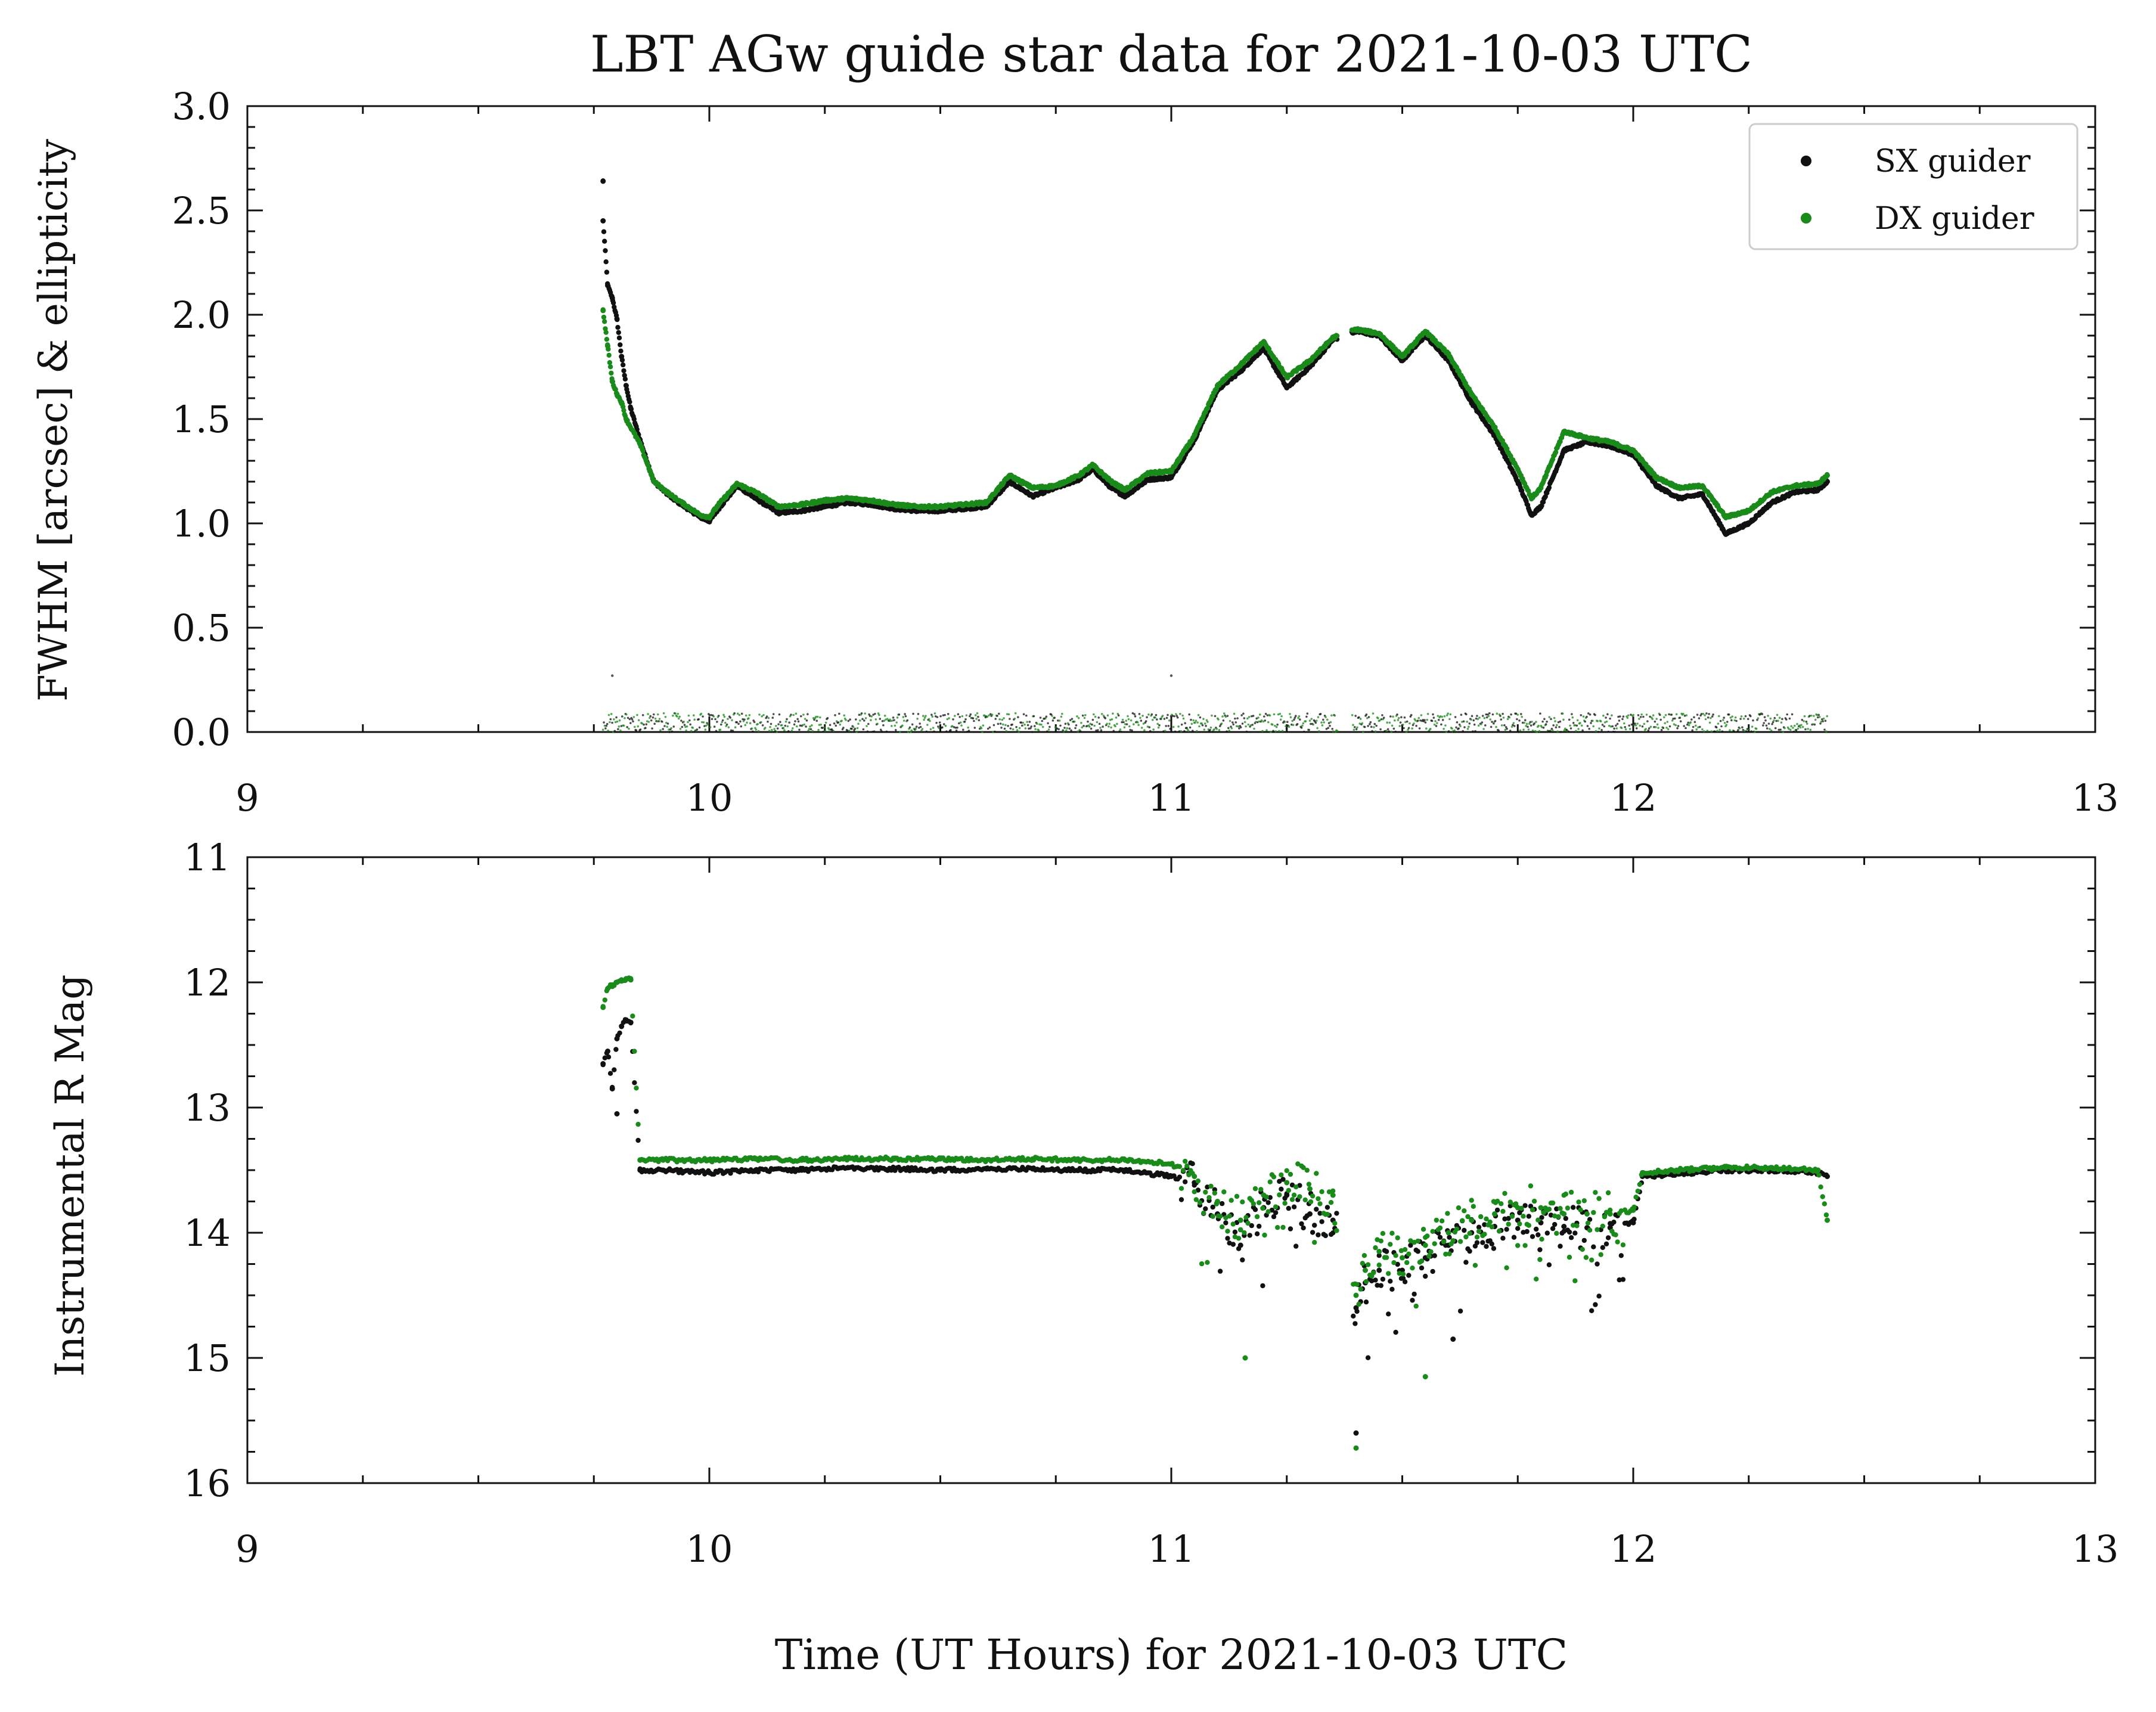 Image resolution: width=2156 pixels, height=1712 pixels. What do you see at coordinates (201, 210) in the screenshot?
I see `y-tick-label: 2.5` at bounding box center [201, 210].